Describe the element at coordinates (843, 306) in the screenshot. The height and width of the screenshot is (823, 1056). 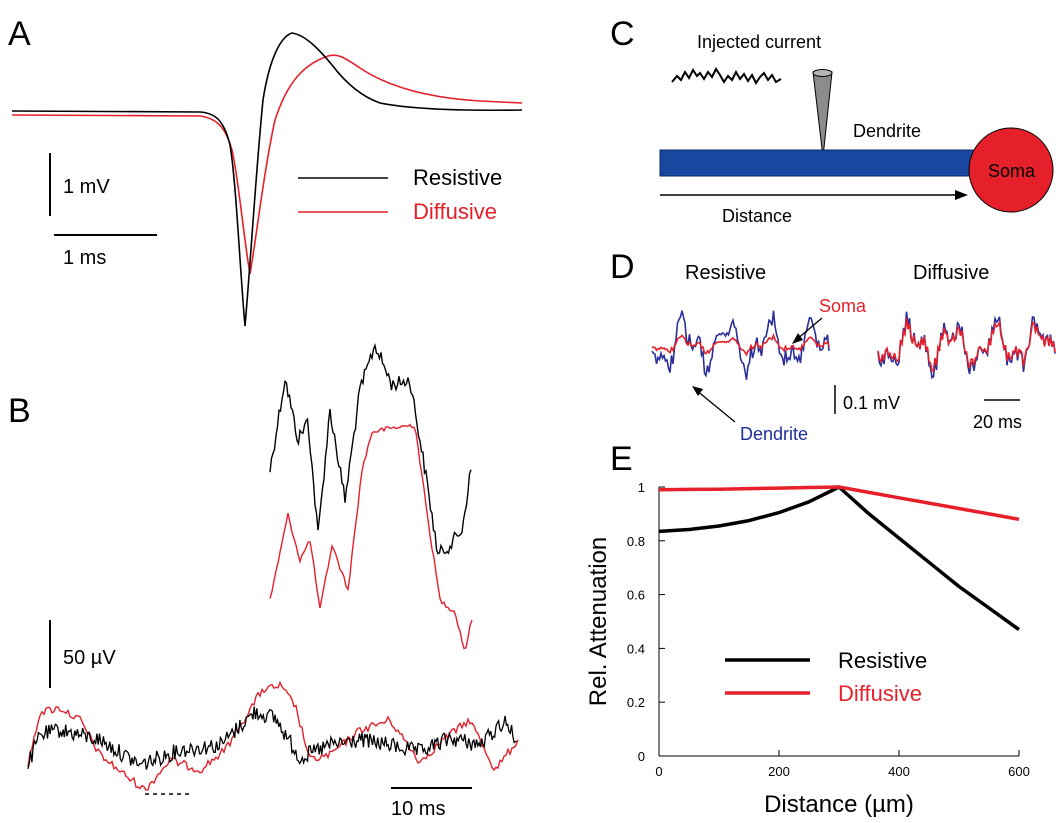
I see `panel-d-soma-label: Soma` at that location.